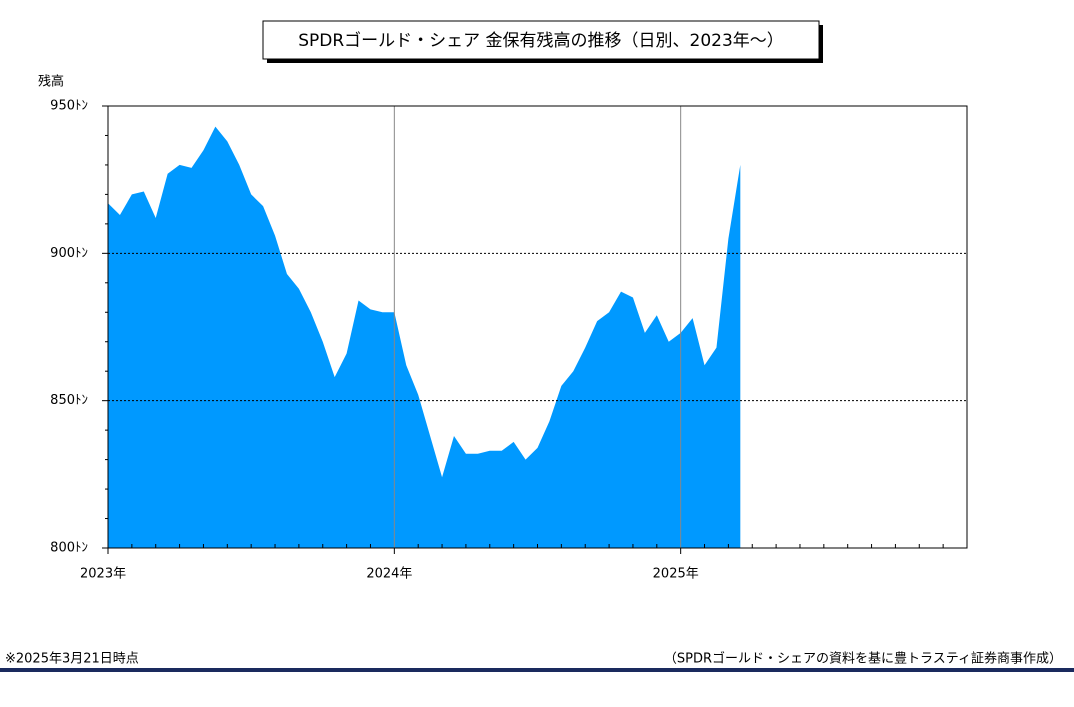 This screenshot has width=1074, height=707. I want to click on y-tick-label: 900ﾄﾝ, so click(69, 253).